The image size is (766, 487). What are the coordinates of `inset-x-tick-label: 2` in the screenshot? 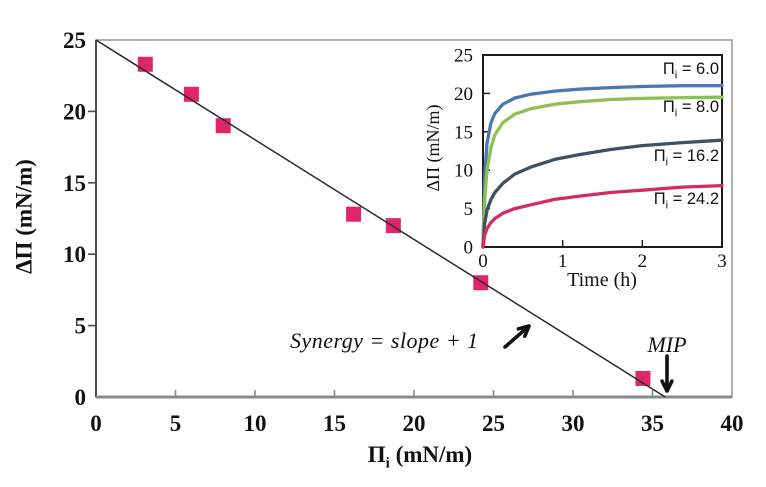 It's located at (643, 261).